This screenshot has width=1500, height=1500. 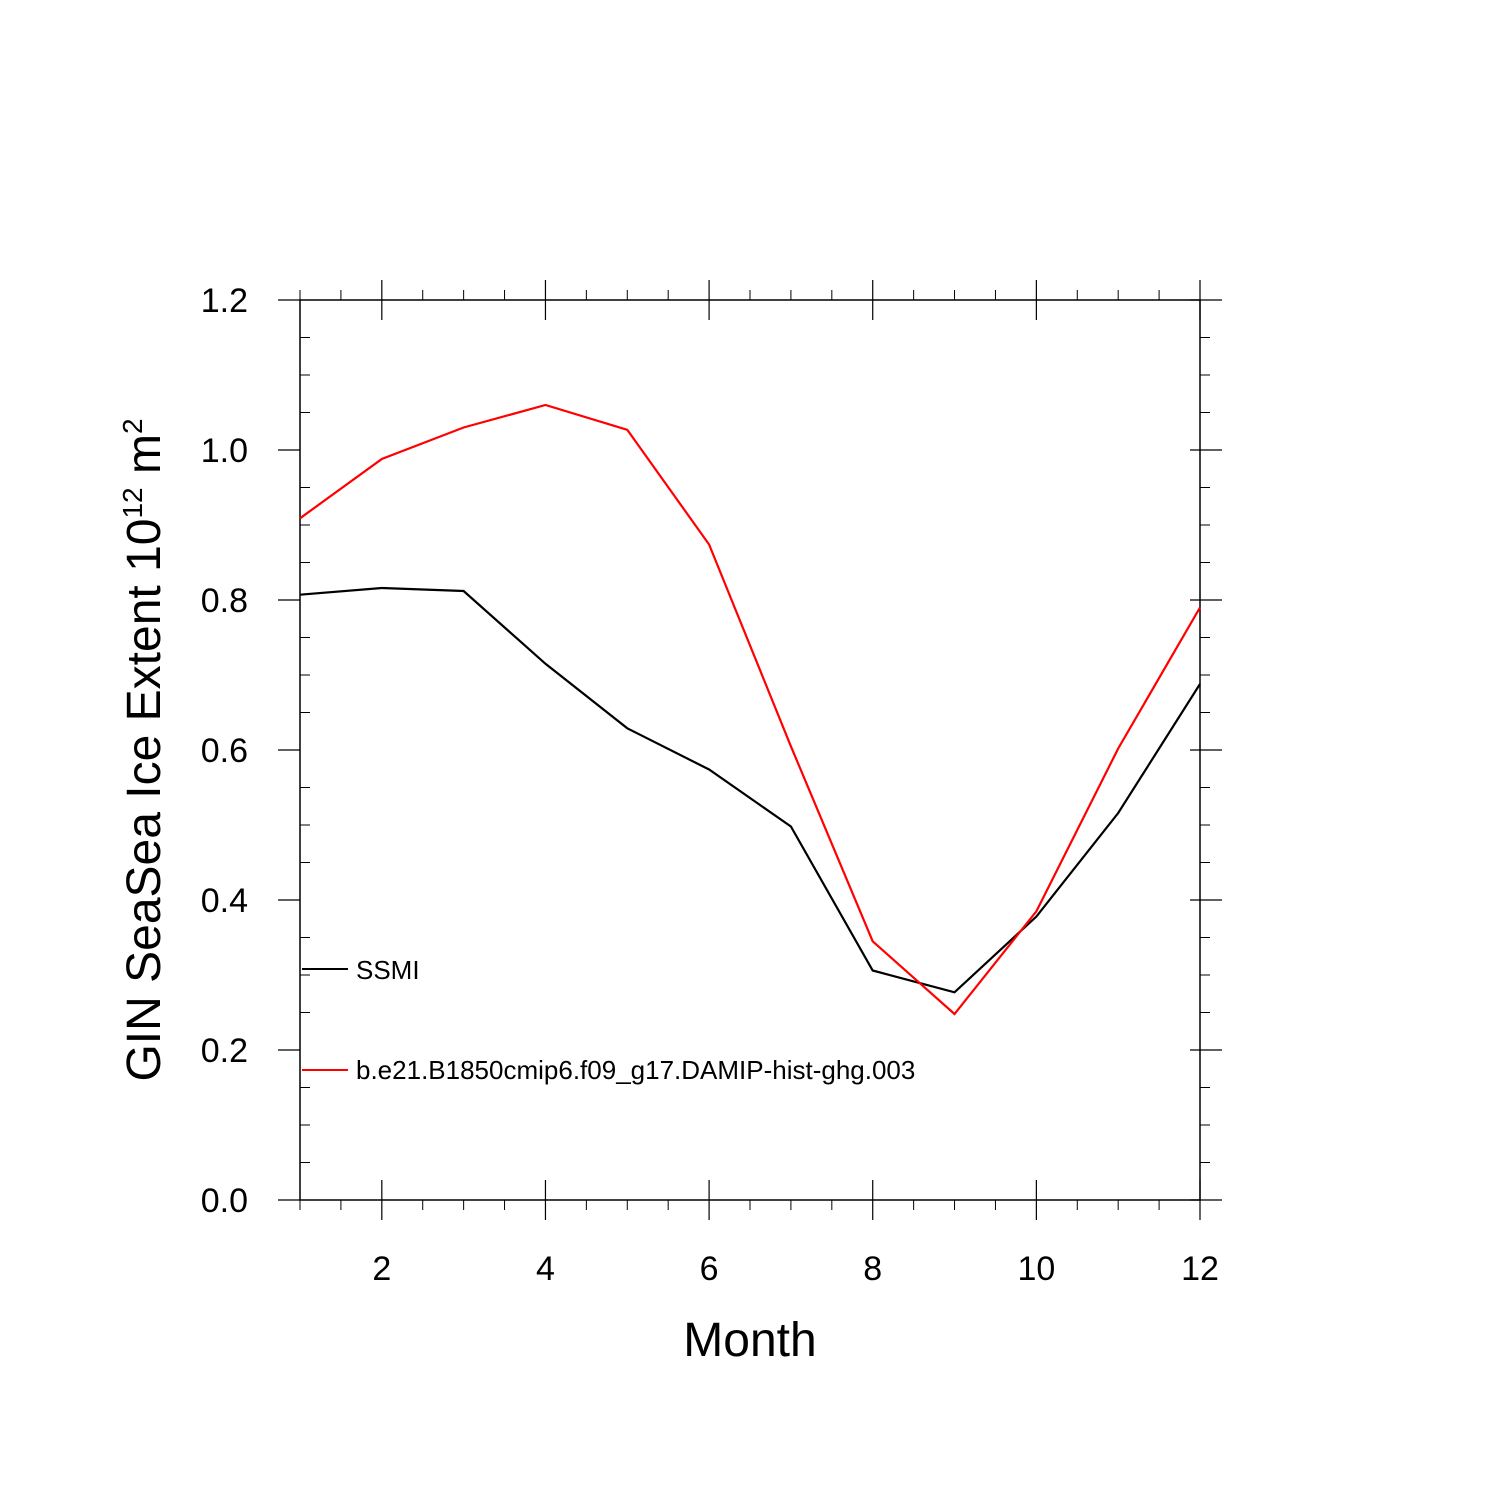 I want to click on y-tick-label-0.8: 0.8, so click(x=224, y=601).